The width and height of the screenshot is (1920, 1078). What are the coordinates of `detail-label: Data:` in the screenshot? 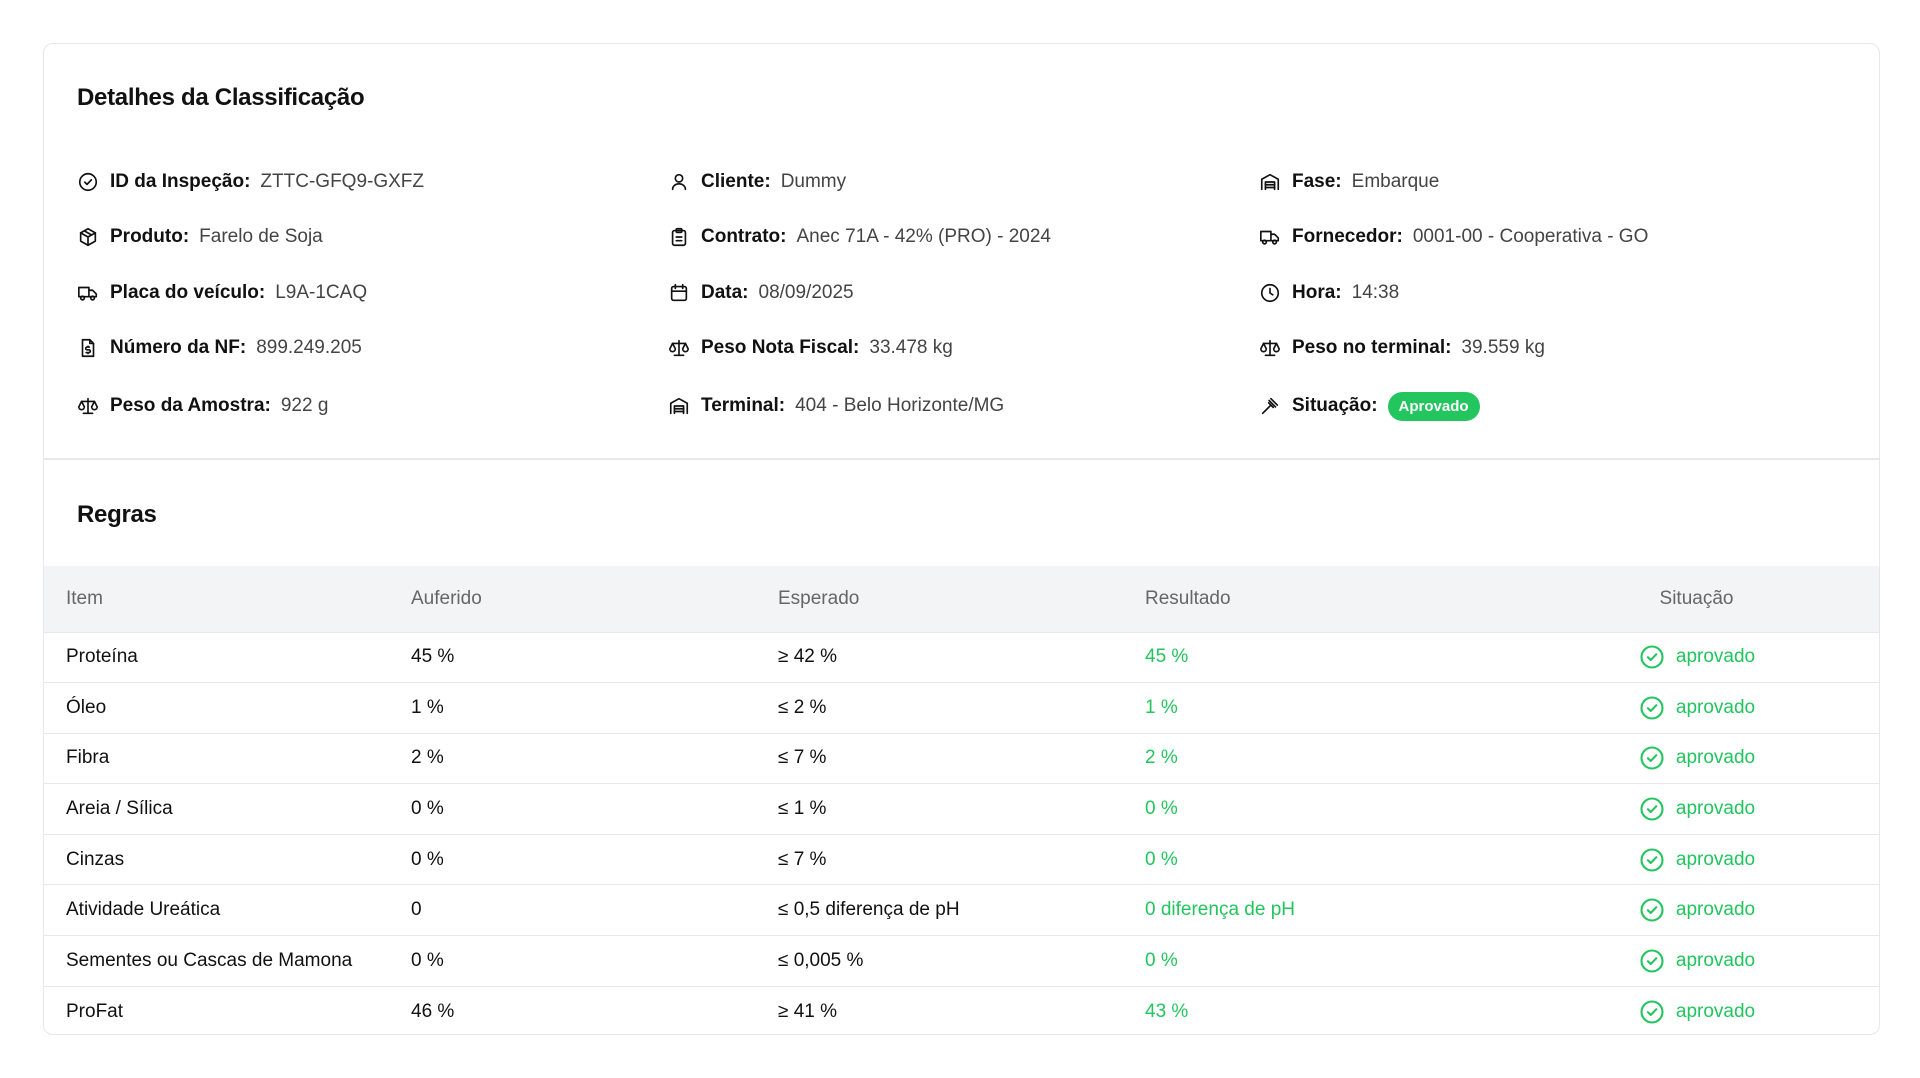 It's located at (725, 292).